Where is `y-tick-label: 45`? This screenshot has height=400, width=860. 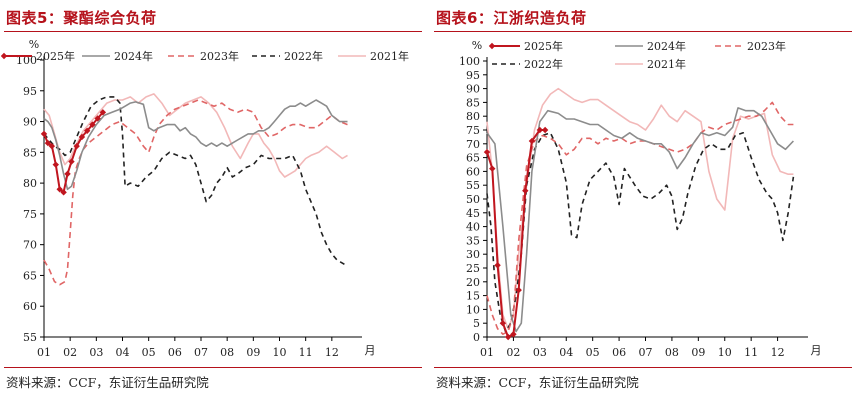
y-tick-label: 45 is located at coordinates (473, 213).